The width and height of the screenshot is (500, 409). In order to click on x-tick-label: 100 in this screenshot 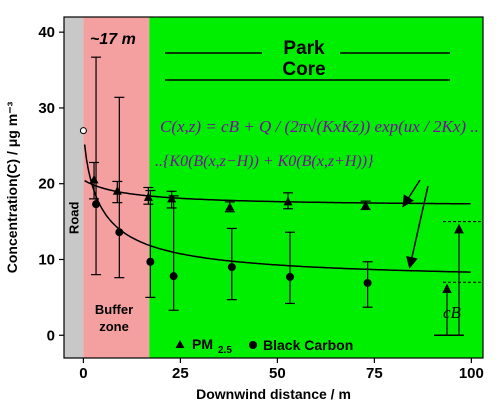, I will do `click(471, 373)`.